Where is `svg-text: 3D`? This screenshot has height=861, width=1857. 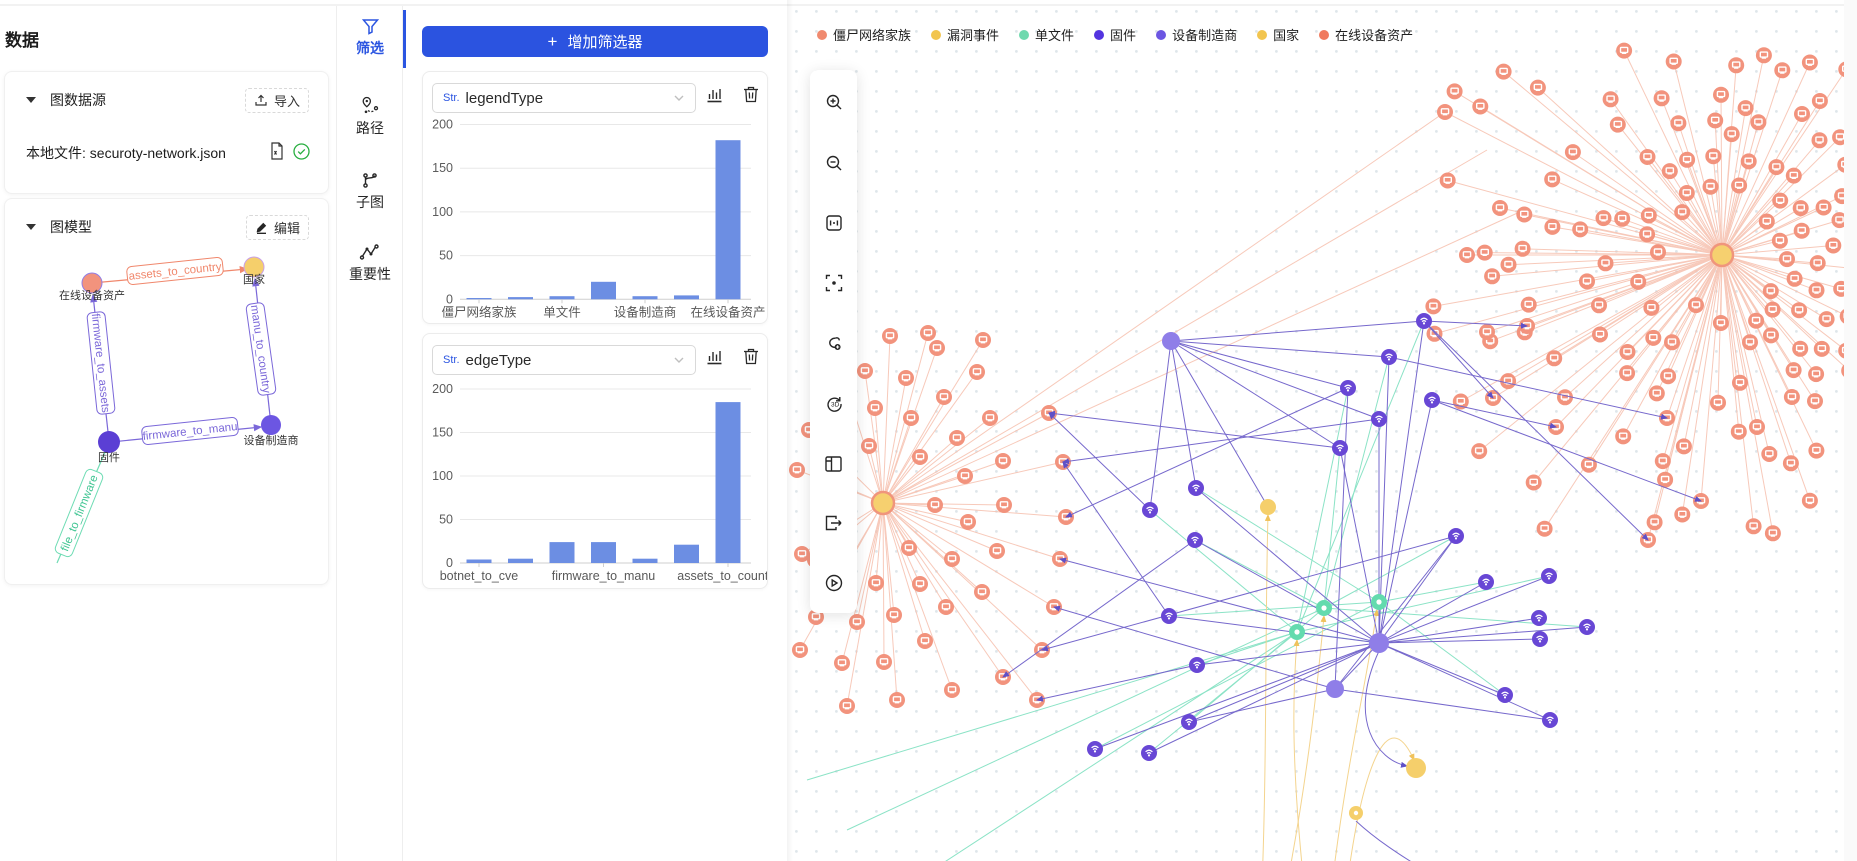
svg-text: 3D is located at coordinates (835, 404).